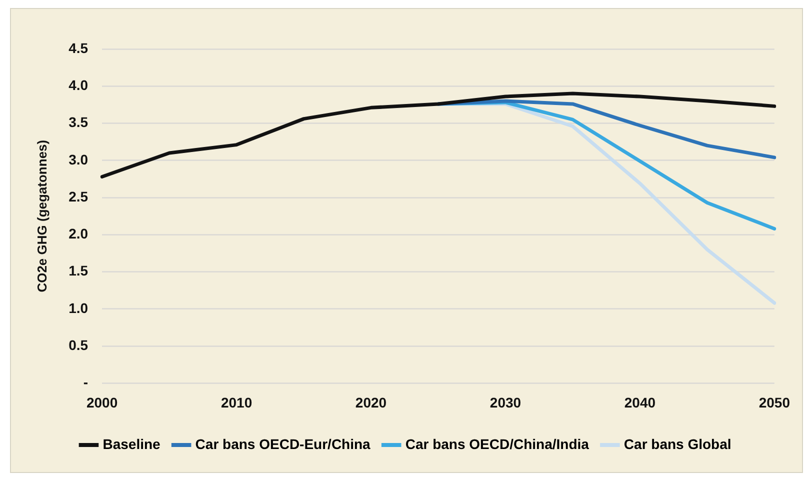 The image size is (811, 479). I want to click on y-tick-label: 4.0, so click(78, 84).